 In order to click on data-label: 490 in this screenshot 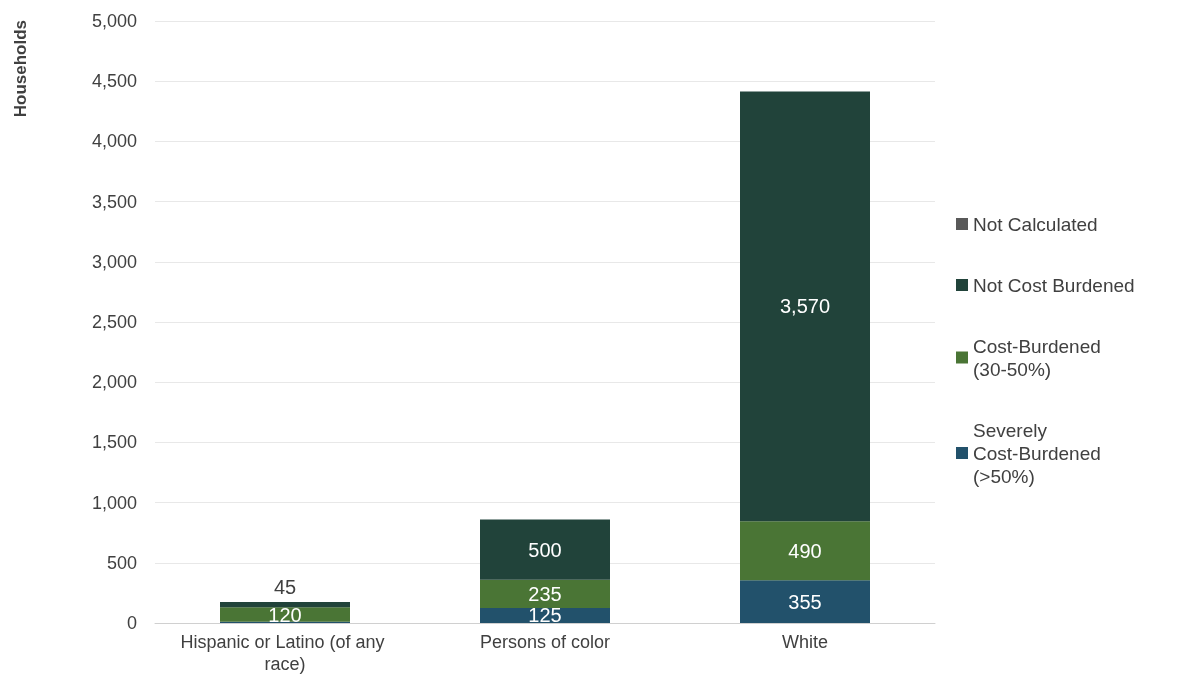, I will do `click(805, 550)`.